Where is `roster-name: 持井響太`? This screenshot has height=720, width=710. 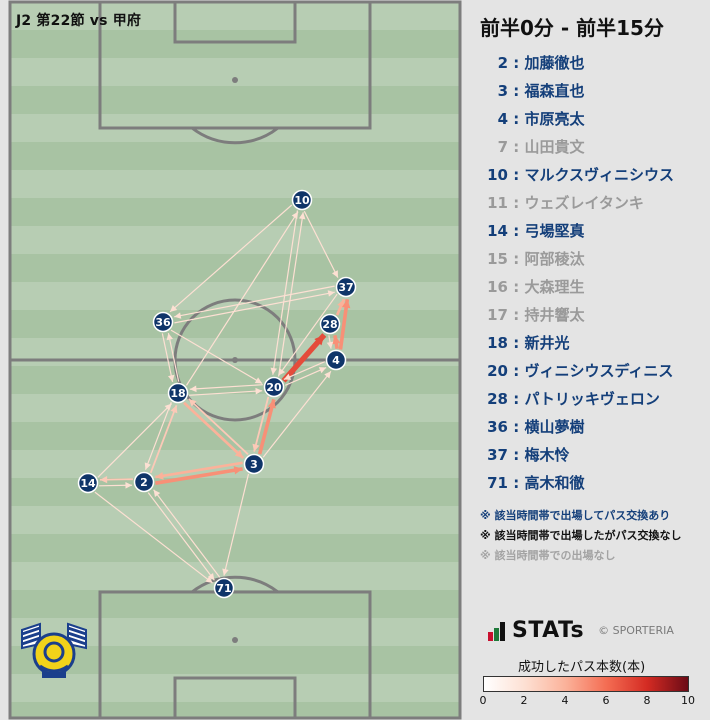
roster-name: 持井響太 is located at coordinates (554, 315).